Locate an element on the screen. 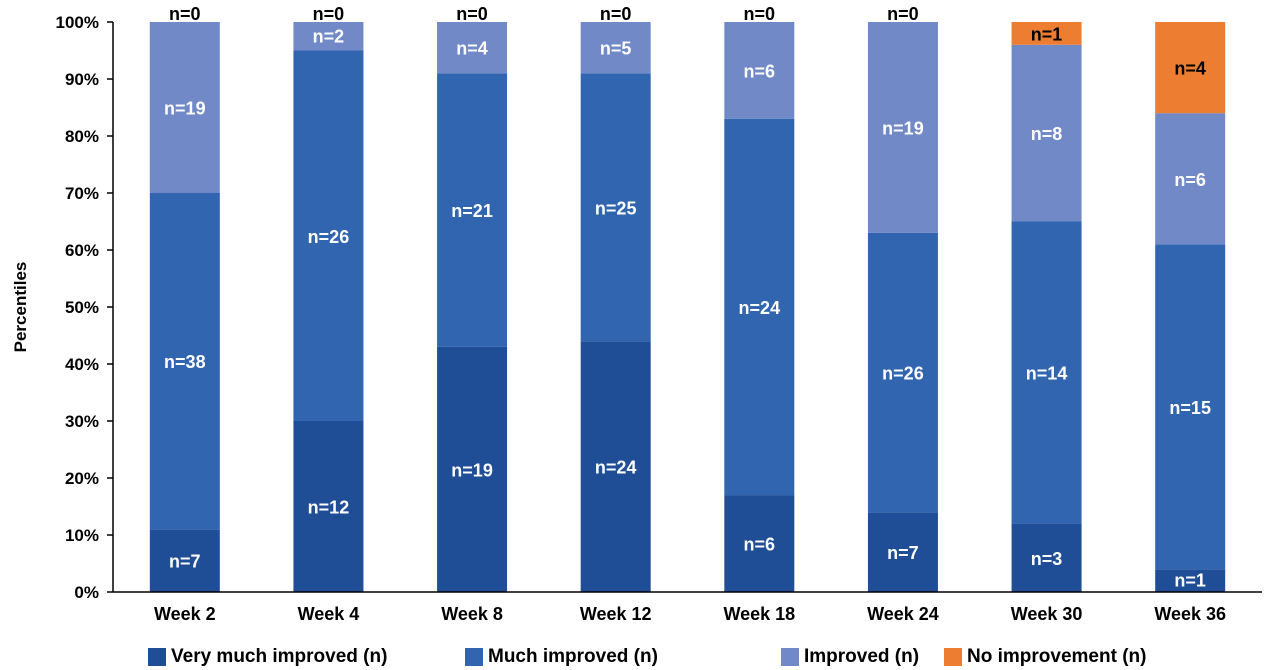 Image resolution: width=1277 pixels, height=670 pixels. legend-item: Much improved (n) is located at coordinates (561, 657).